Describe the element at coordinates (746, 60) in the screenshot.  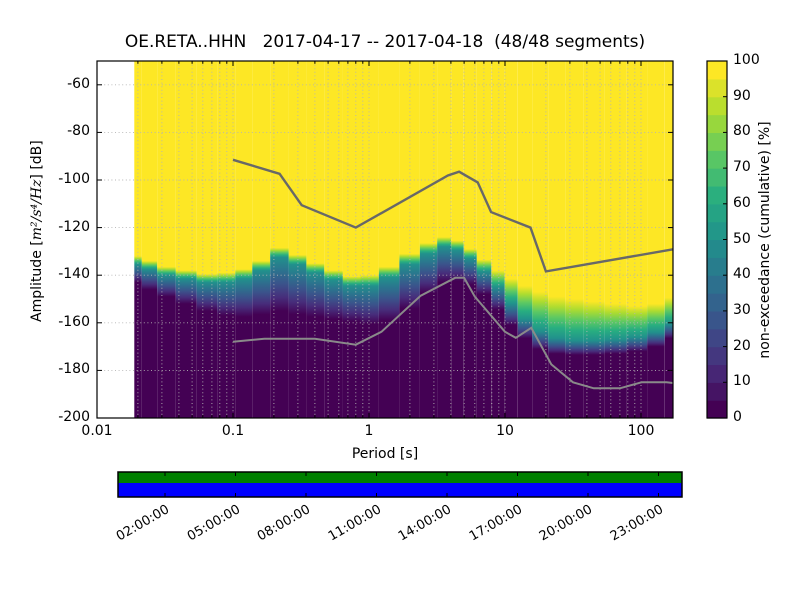
I see `colorbar-tick-label: 100` at that location.